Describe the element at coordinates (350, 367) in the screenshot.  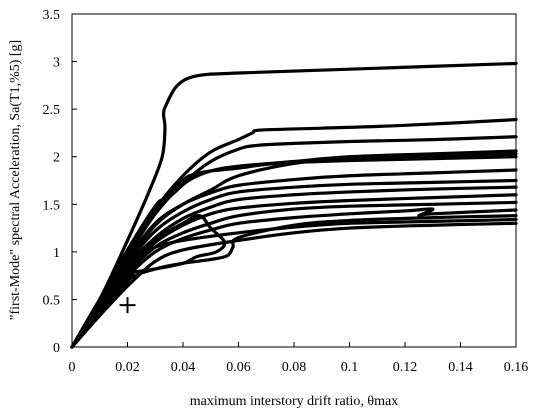
I see `x-tick-label: 0.1` at that location.